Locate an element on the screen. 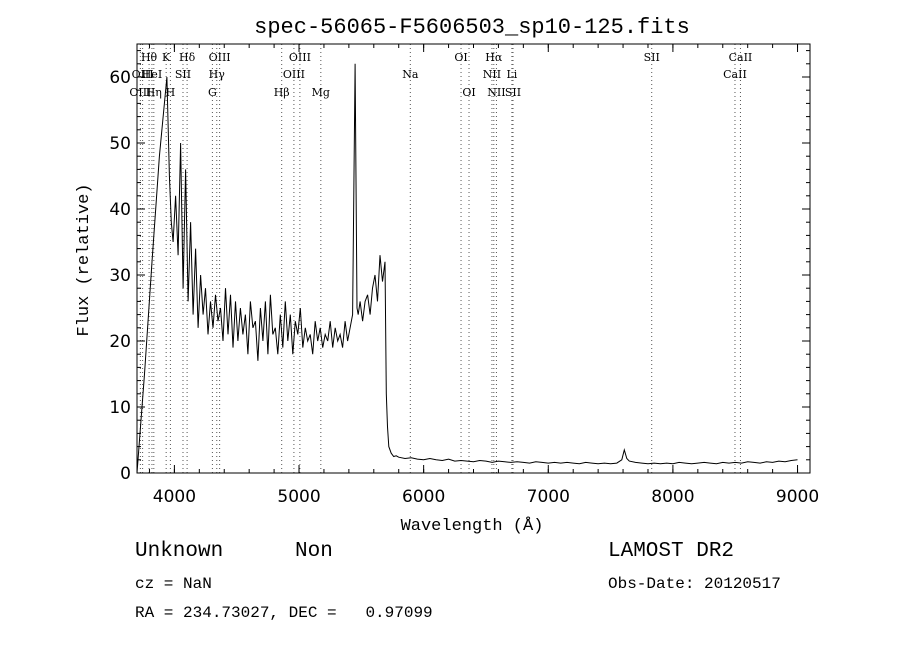 Image resolution: width=900 pixels, height=650 pixels. survey-name: LAMOST DR2 is located at coordinates (671, 551).